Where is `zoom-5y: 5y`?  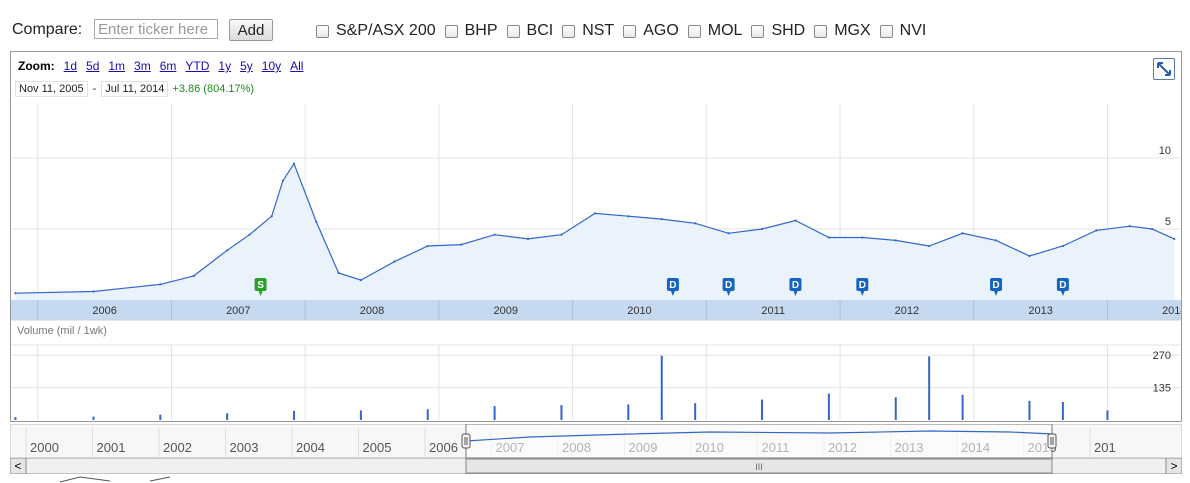 zoom-5y: 5y is located at coordinates (246, 66).